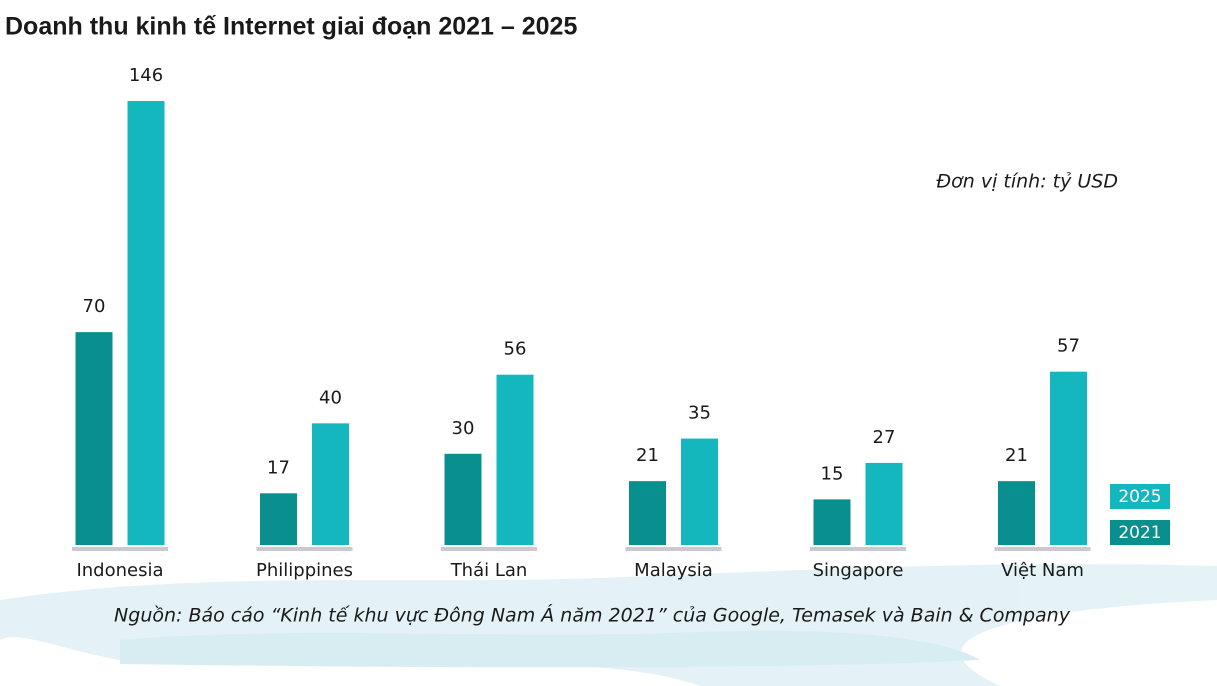 The image size is (1217, 686). What do you see at coordinates (1027, 182) in the screenshot?
I see `unit-note: Đơn vị tính: tỷ USD` at bounding box center [1027, 182].